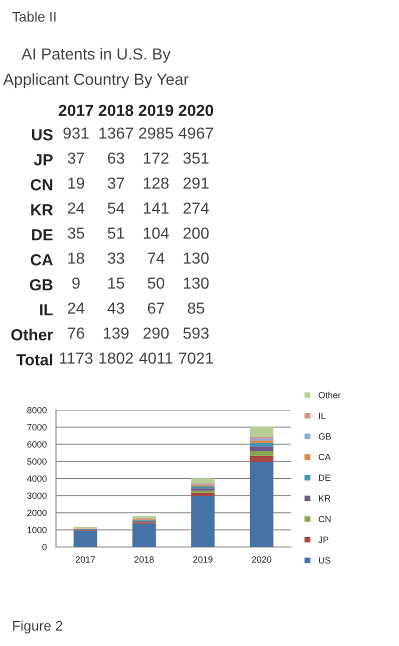  Describe the element at coordinates (156, 158) in the screenshot. I see `data-label: 172` at that location.